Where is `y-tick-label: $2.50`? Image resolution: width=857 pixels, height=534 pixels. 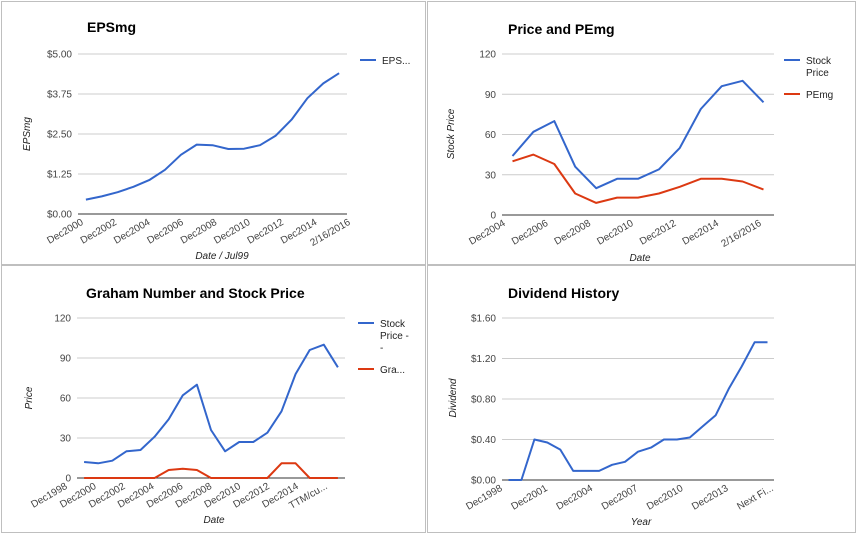
y-tick-label: $2.50 is located at coordinates (59, 135).